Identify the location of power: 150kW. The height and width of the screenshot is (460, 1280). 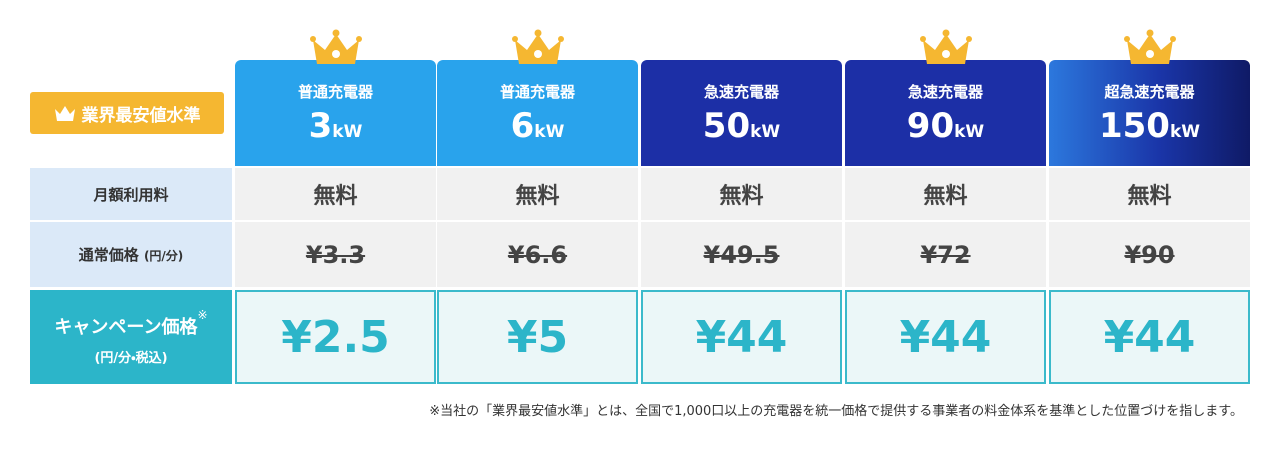
(1149, 126).